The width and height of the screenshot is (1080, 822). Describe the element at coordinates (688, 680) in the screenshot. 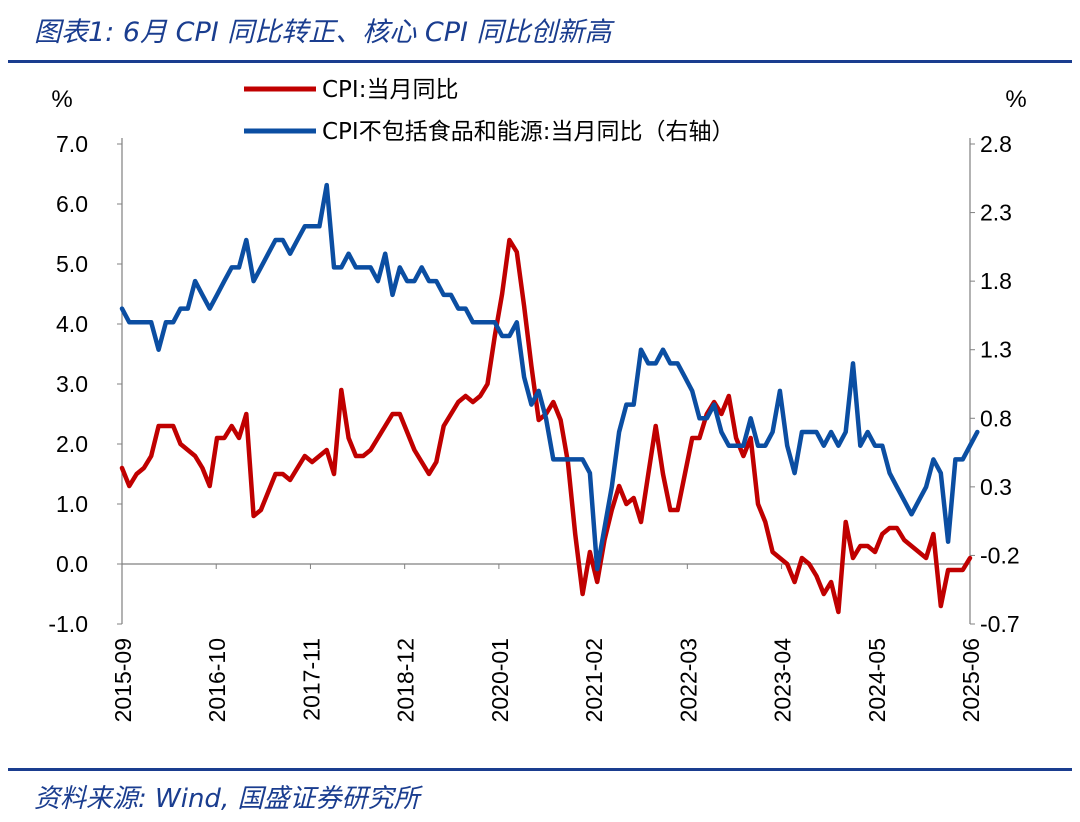

I see `x-tick-label: 2022-03` at that location.